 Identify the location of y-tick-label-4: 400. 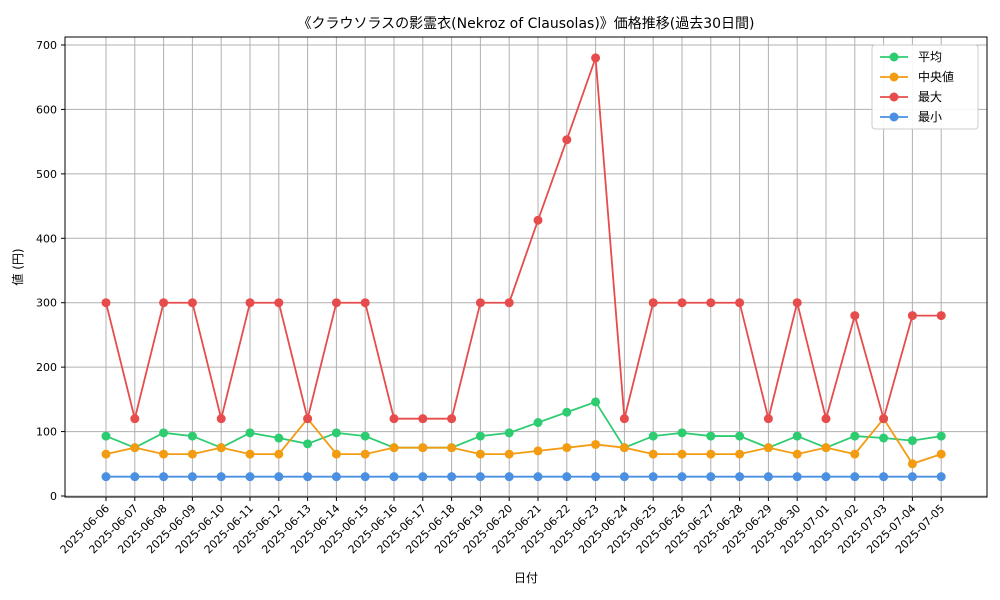
(46, 238).